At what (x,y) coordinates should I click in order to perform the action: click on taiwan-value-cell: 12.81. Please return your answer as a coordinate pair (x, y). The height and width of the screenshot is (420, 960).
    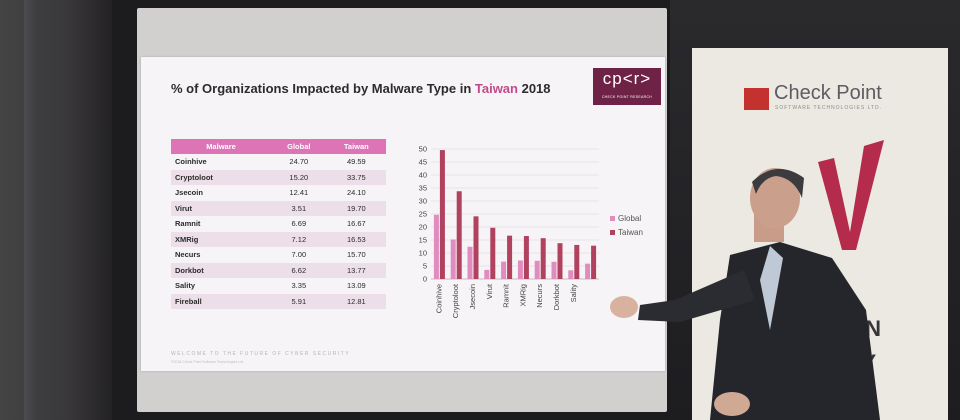
    Looking at the image, I should click on (356, 301).